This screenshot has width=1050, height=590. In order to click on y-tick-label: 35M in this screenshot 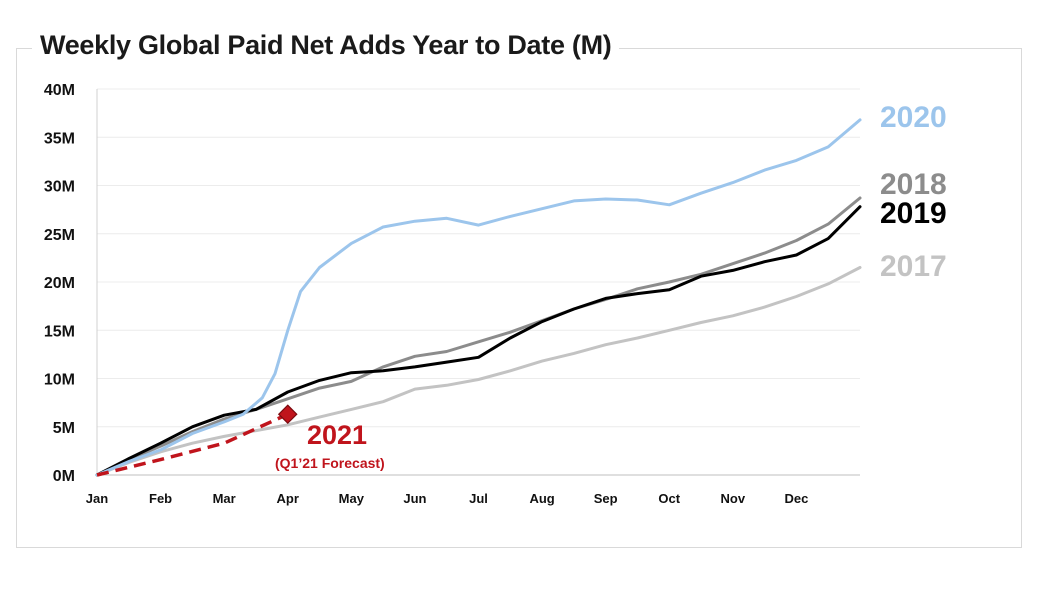, I will do `click(59, 138)`.